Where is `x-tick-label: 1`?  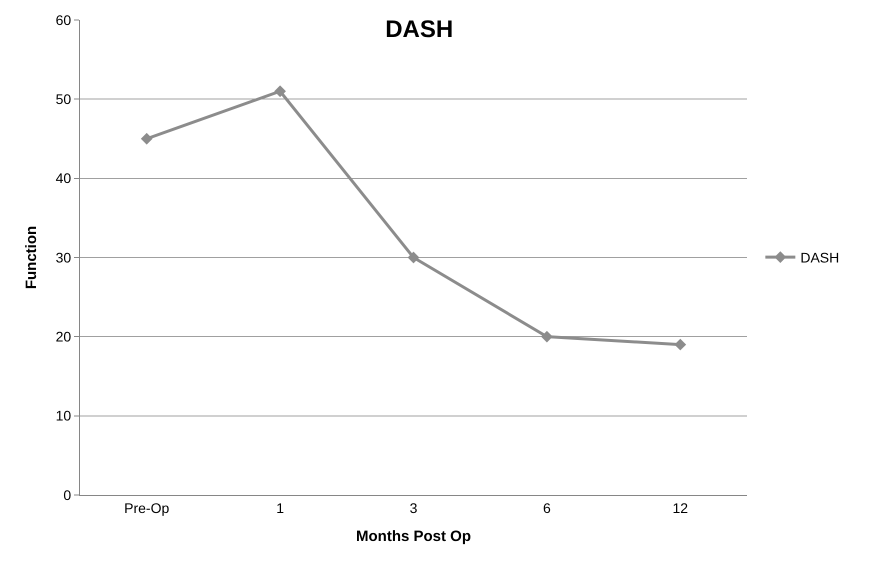 x-tick-label: 1 is located at coordinates (280, 508).